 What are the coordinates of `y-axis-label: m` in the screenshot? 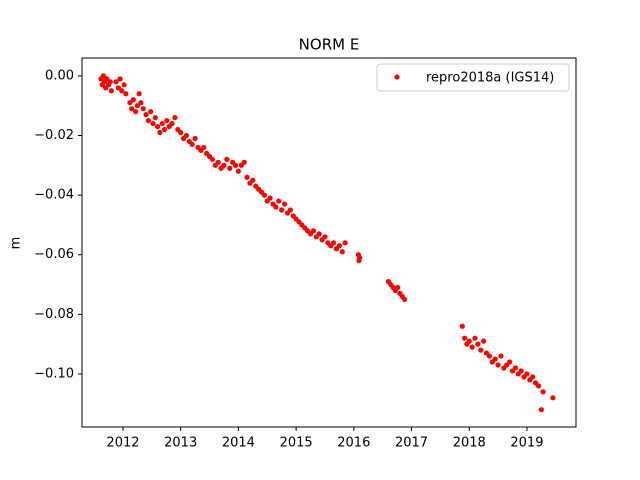 It's located at (16, 243).